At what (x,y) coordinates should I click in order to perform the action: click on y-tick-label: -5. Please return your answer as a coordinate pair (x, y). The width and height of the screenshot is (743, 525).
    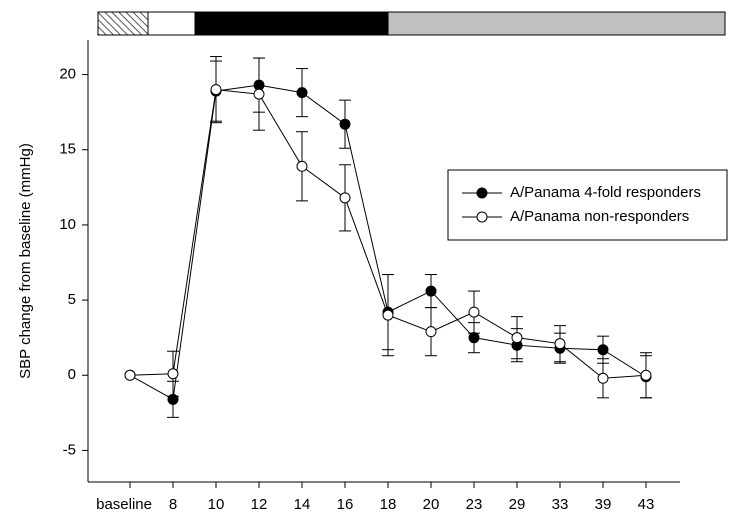
    Looking at the image, I should click on (69, 449).